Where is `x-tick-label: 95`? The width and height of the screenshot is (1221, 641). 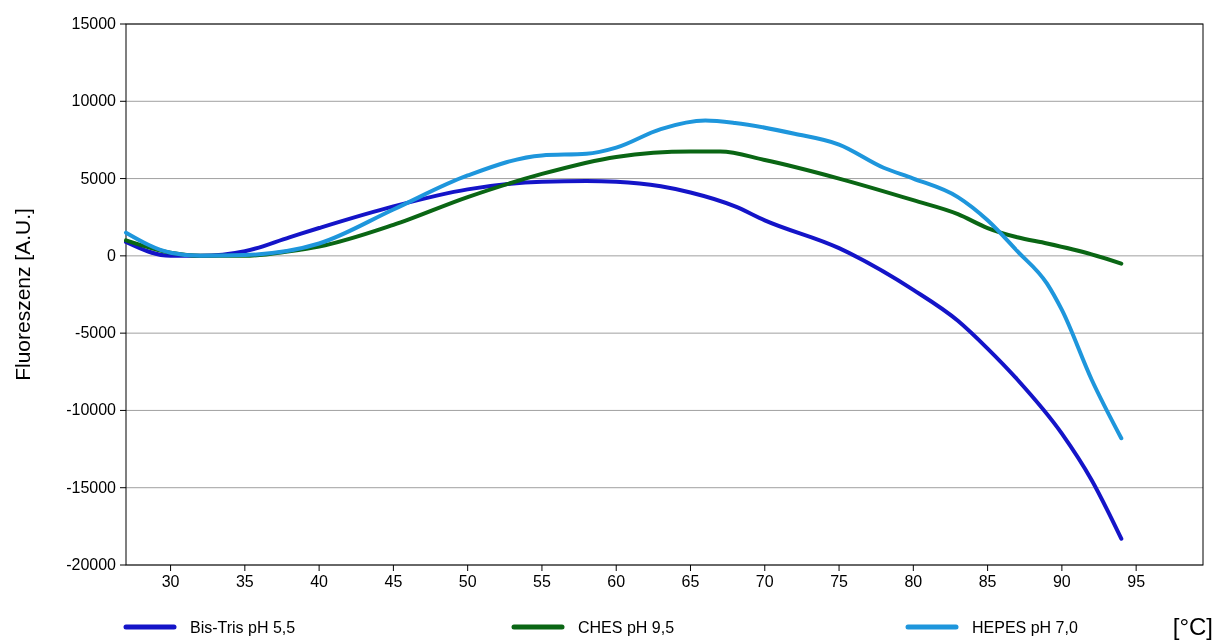 x-tick-label: 95 is located at coordinates (1136, 581).